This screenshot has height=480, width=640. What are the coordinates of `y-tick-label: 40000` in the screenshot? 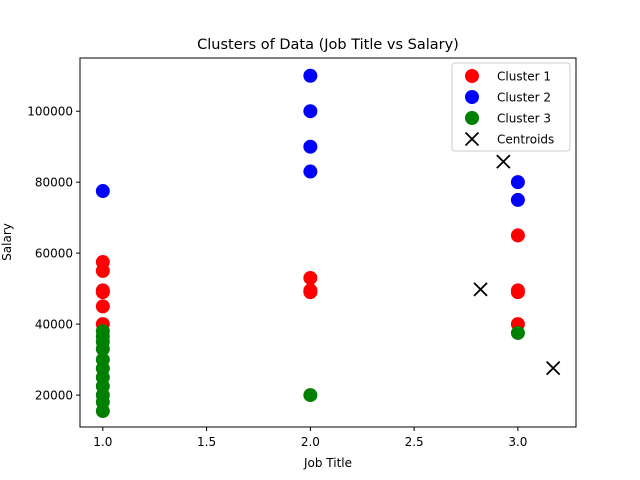 It's located at (54, 325).